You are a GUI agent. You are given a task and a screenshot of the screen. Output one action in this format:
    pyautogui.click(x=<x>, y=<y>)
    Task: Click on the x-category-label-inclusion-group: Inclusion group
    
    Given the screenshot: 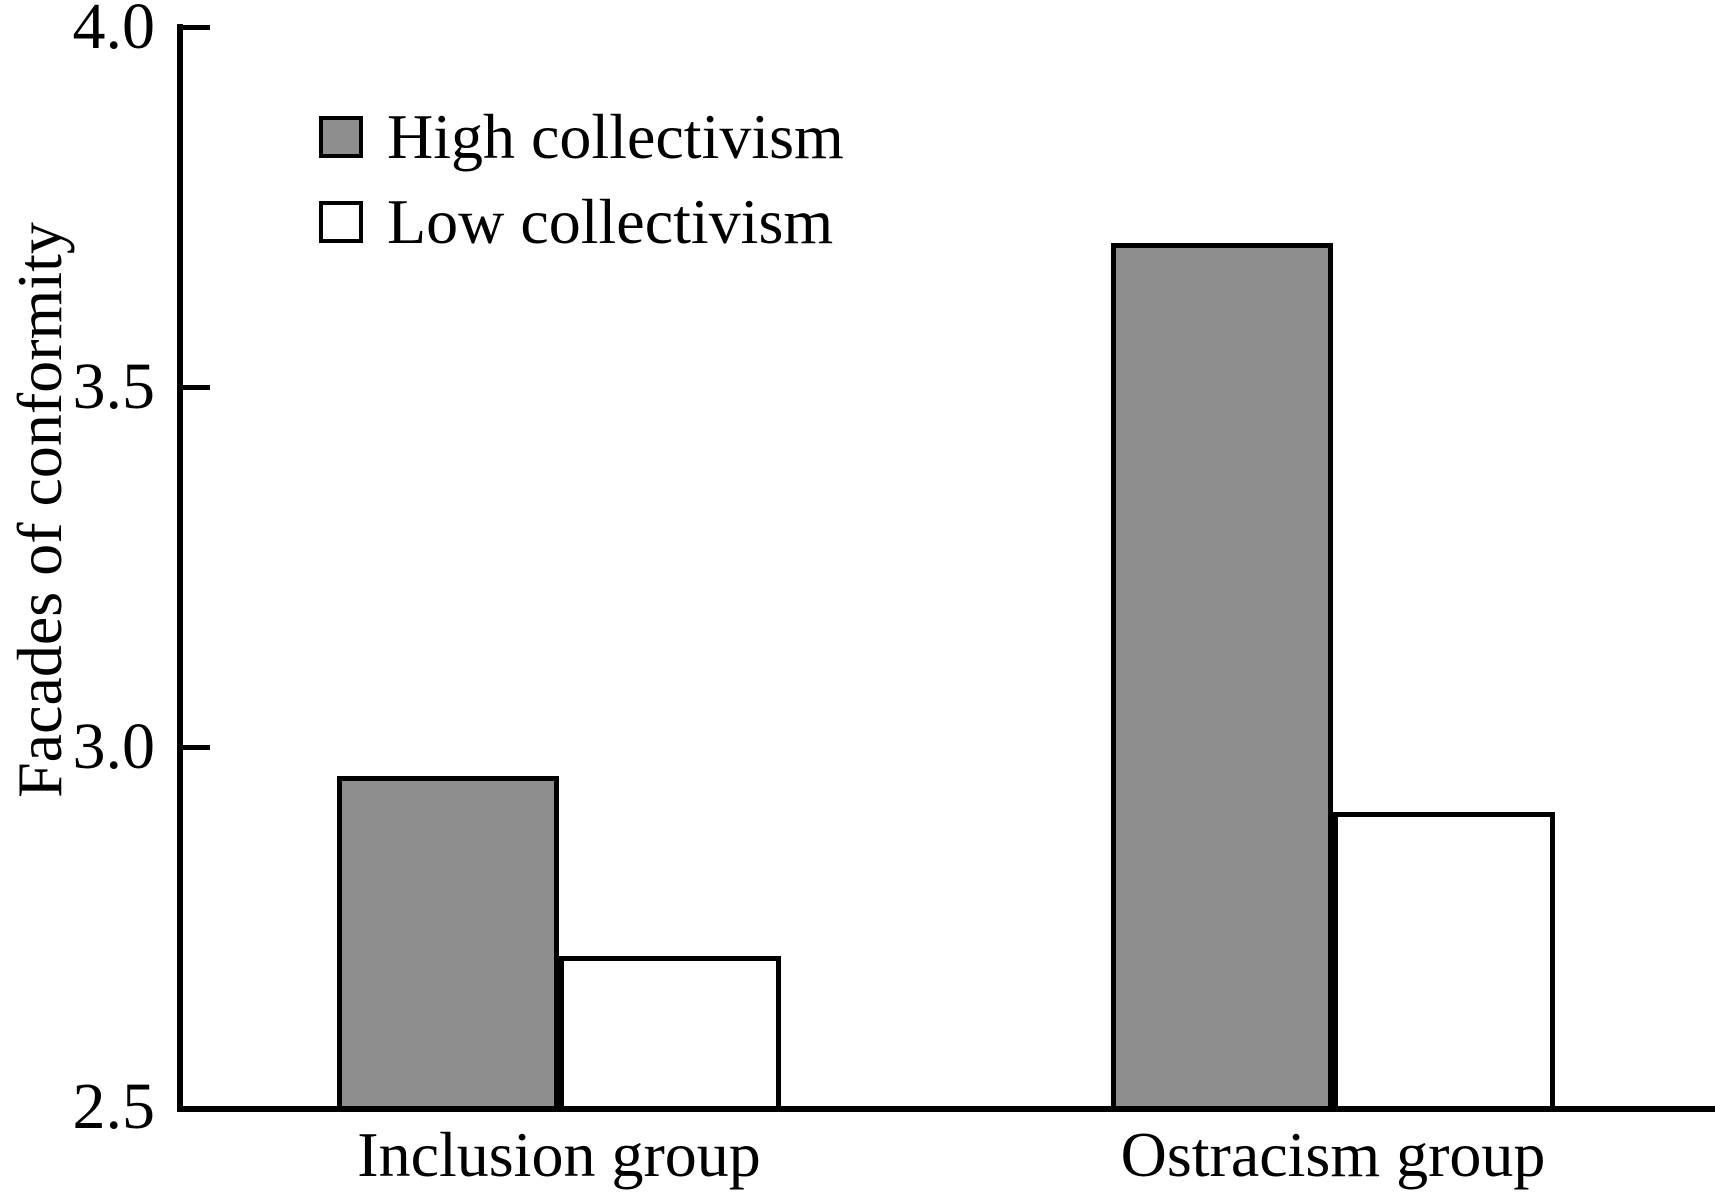 What is the action you would take?
    pyautogui.click(x=559, y=1154)
    